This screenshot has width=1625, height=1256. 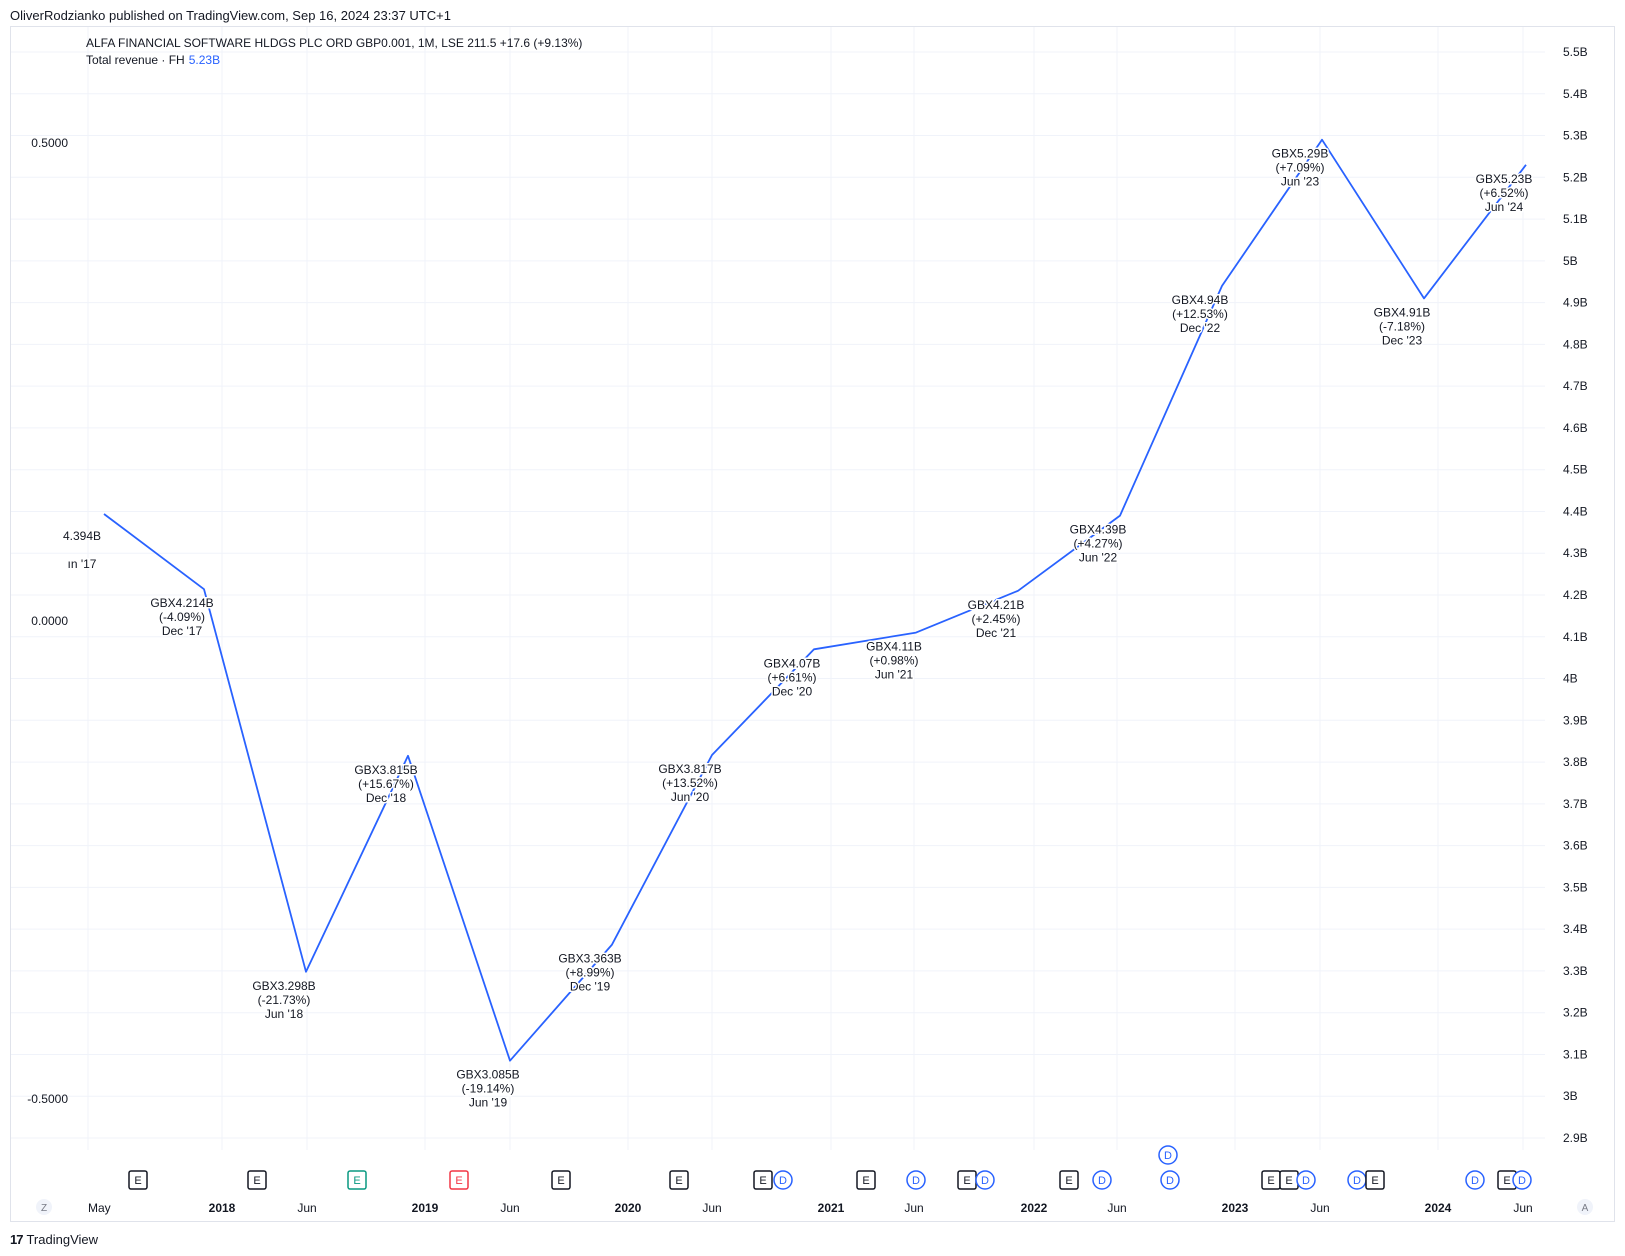 I want to click on x-tick-label: 2021, so click(x=831, y=1208).